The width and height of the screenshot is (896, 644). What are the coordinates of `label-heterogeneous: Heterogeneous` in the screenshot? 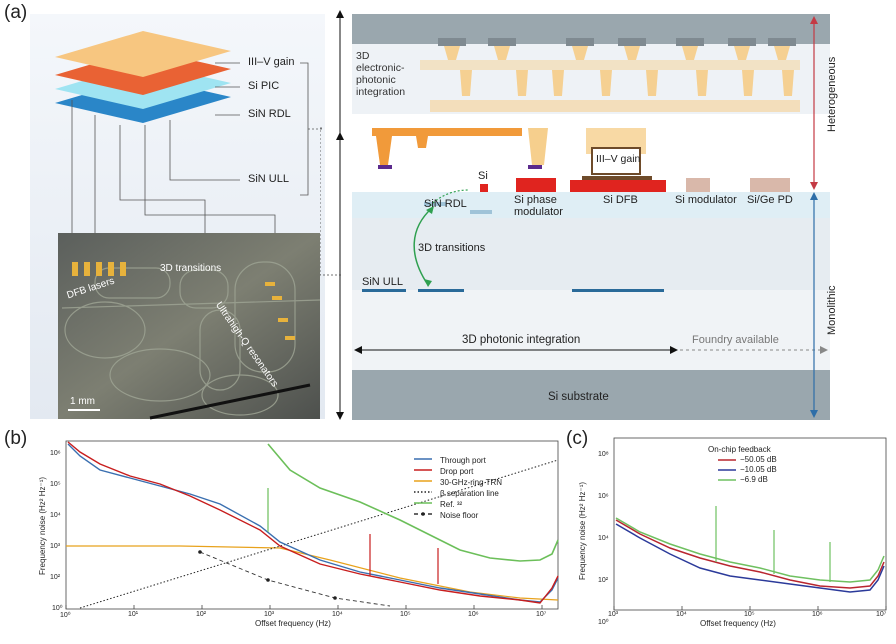 It's located at (832, 94).